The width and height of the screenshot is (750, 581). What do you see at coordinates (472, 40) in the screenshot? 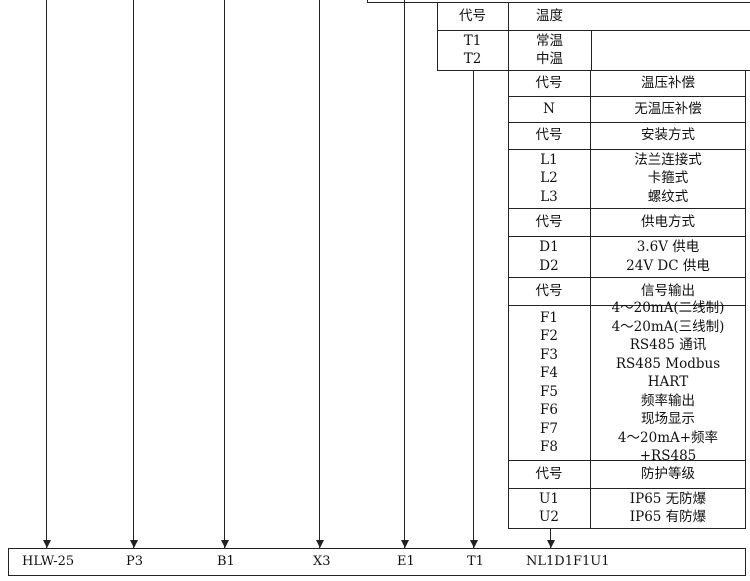
I see `cell-line: T1` at bounding box center [472, 40].